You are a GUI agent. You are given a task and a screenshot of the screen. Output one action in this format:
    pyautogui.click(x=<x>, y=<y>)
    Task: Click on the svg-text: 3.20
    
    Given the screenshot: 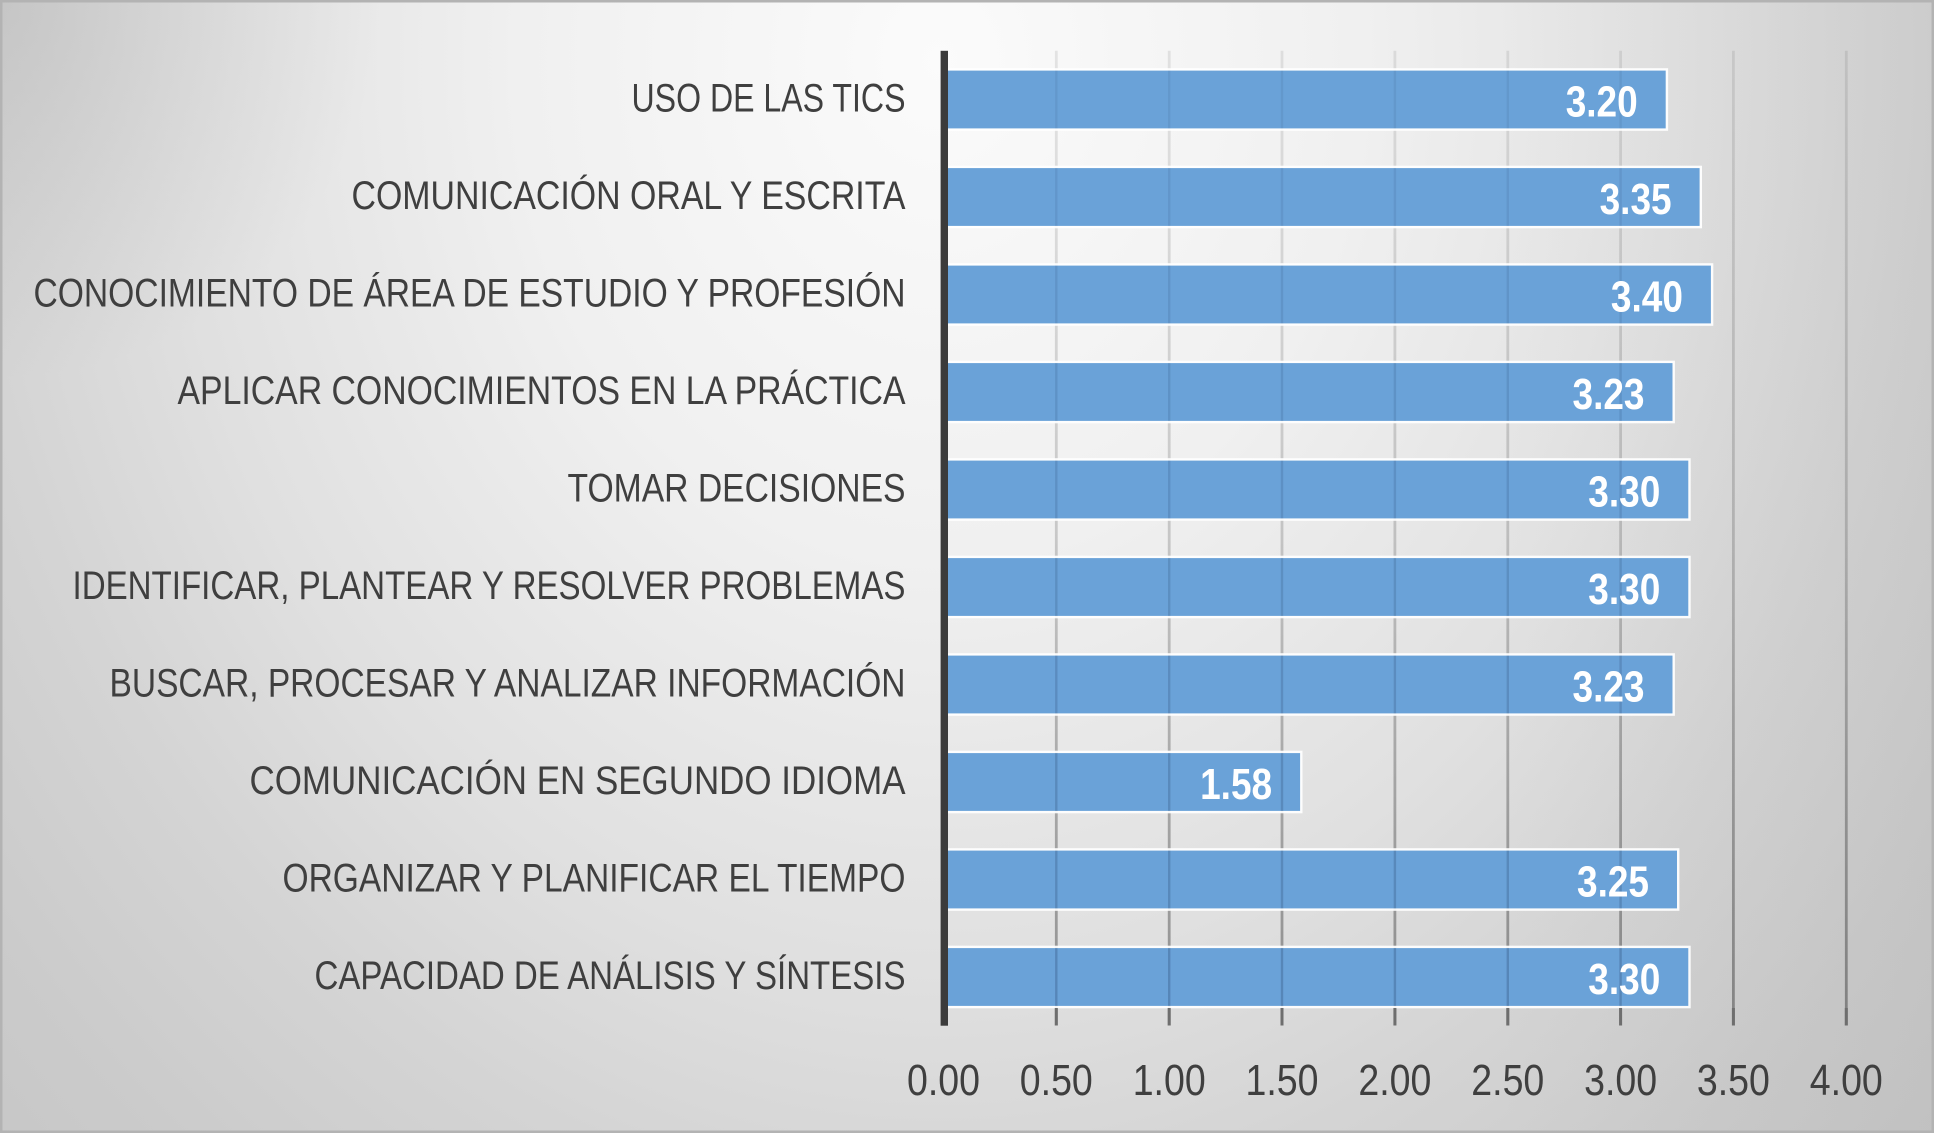 What is the action you would take?
    pyautogui.click(x=1602, y=102)
    